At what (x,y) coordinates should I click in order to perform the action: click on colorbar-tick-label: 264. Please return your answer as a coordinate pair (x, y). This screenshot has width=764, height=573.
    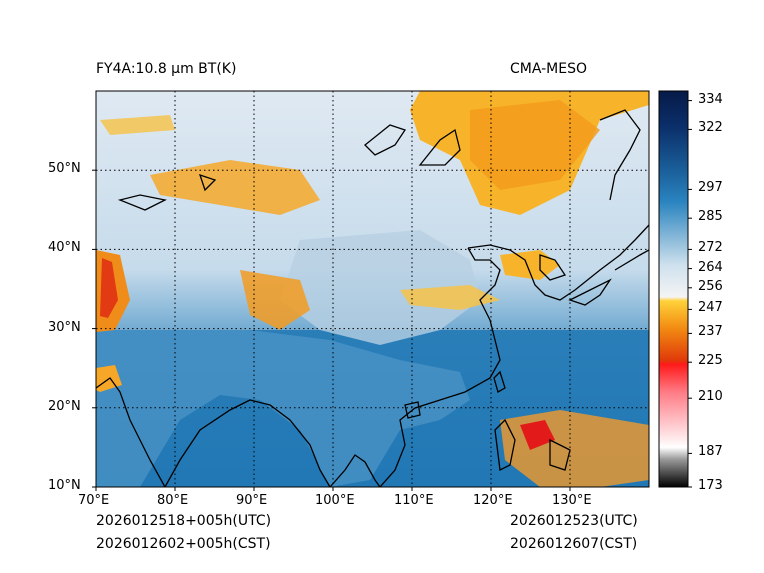
    Looking at the image, I should click on (710, 267).